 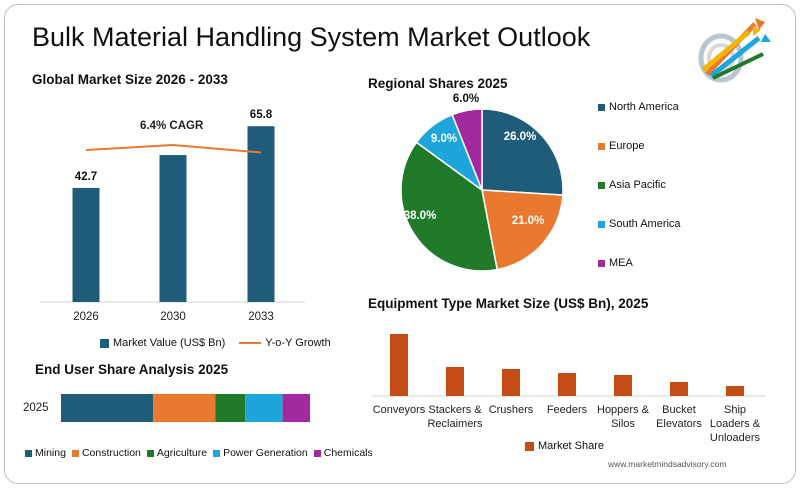 I want to click on pie-data-label: 38.0%, so click(x=420, y=216).